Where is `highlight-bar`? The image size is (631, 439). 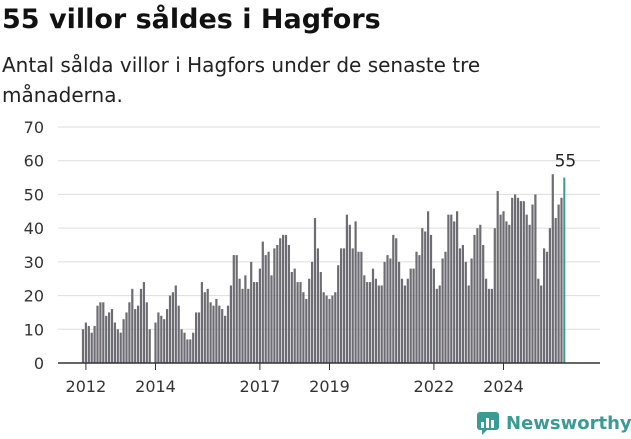
highlight-bar is located at coordinates (564, 270).